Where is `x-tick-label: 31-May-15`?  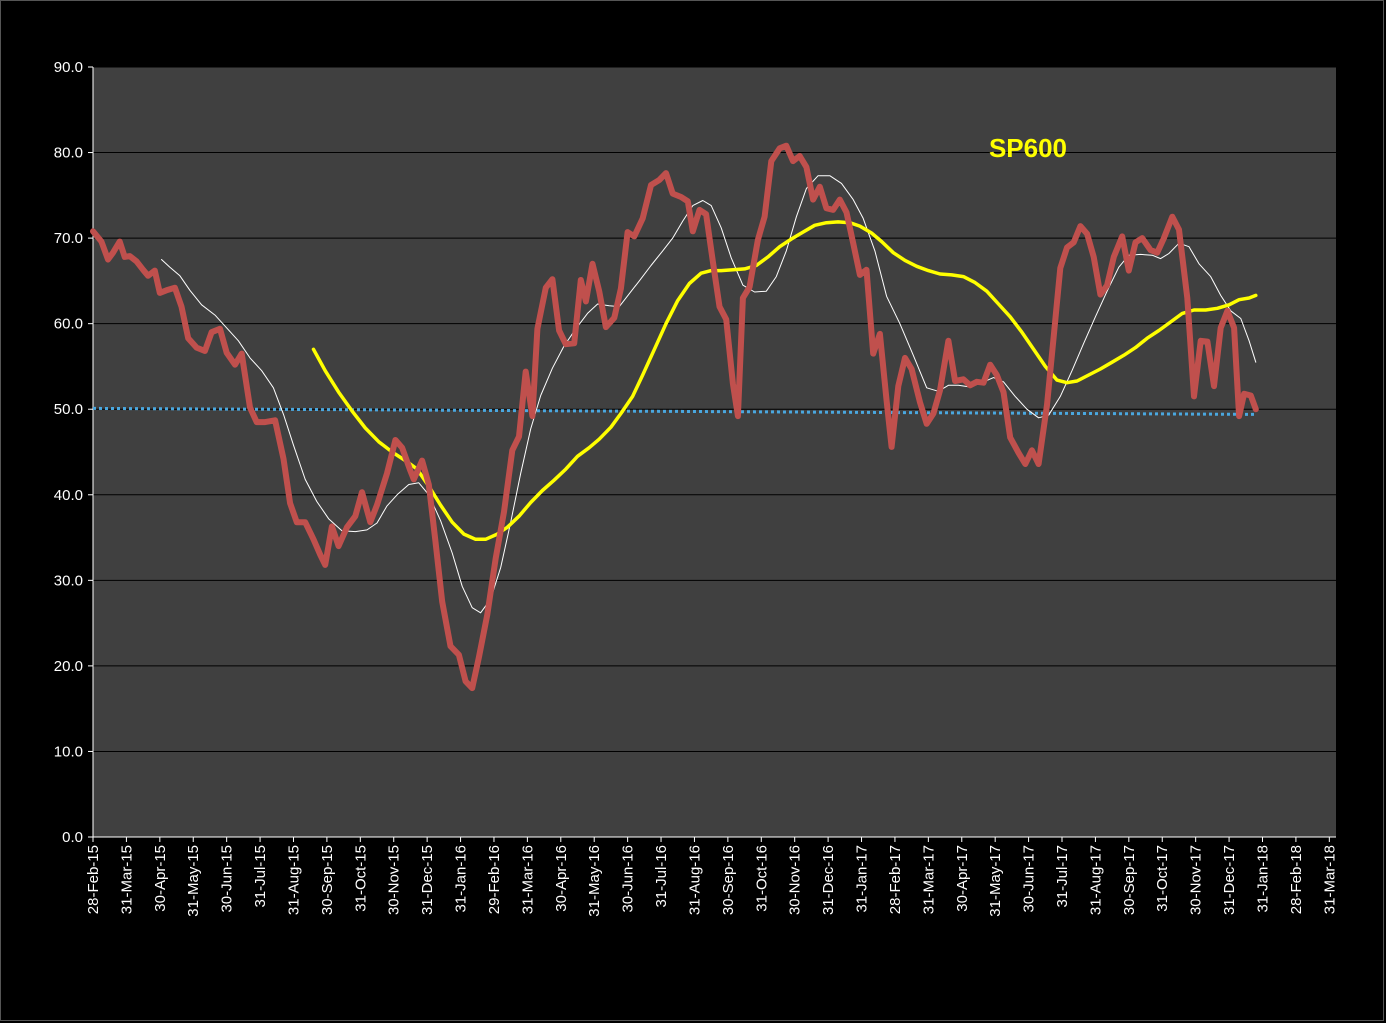 x-tick-label: 31-May-15 is located at coordinates (193, 881).